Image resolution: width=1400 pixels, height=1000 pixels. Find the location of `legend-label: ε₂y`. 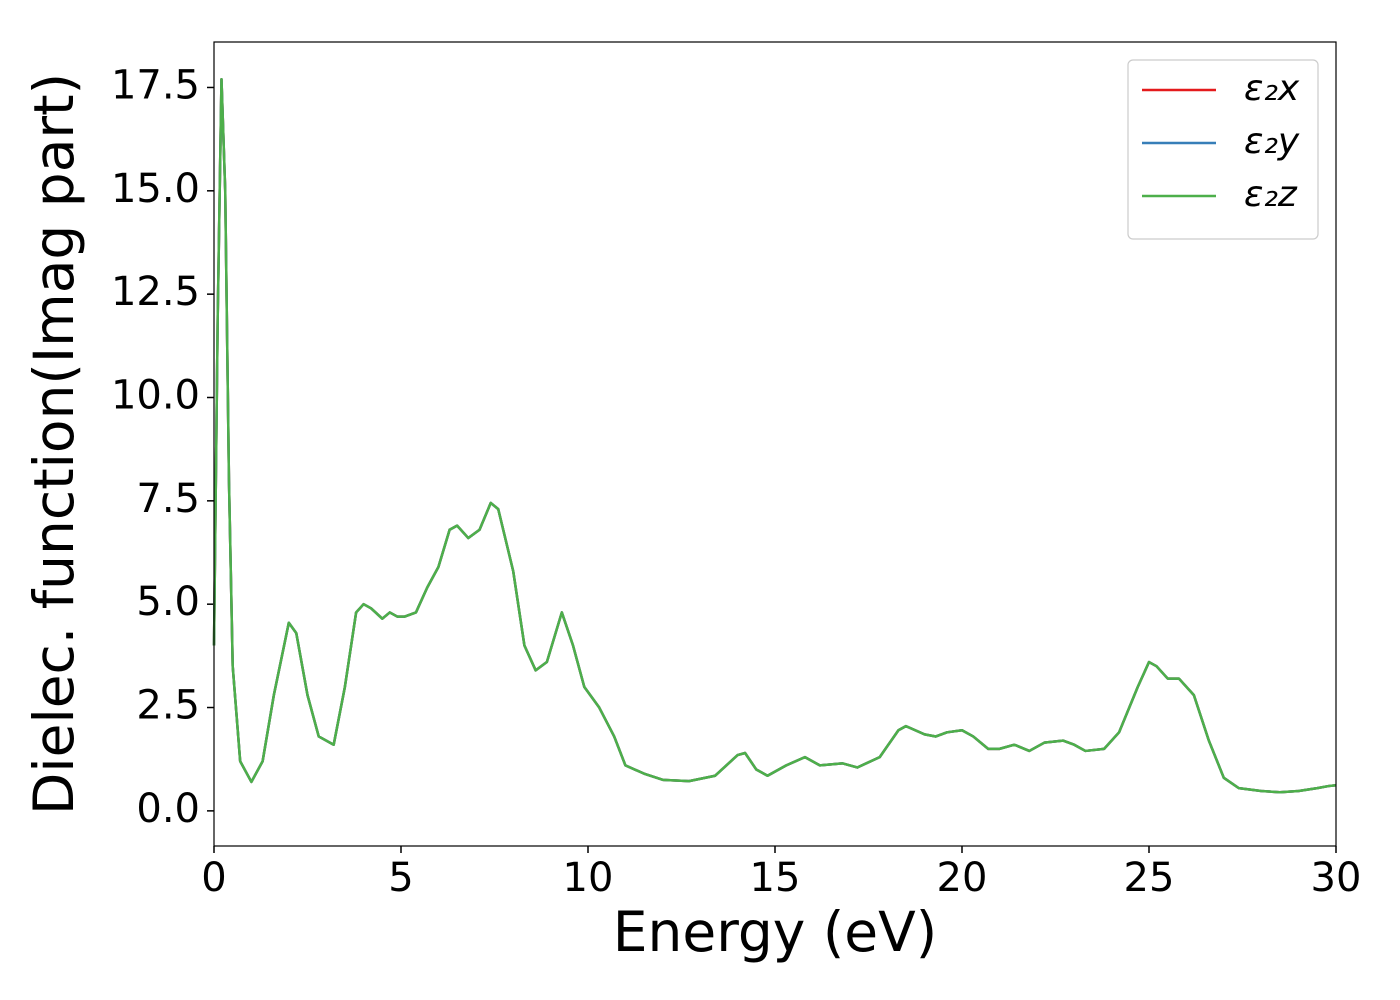

legend-label: ε₂y is located at coordinates (1272, 141).